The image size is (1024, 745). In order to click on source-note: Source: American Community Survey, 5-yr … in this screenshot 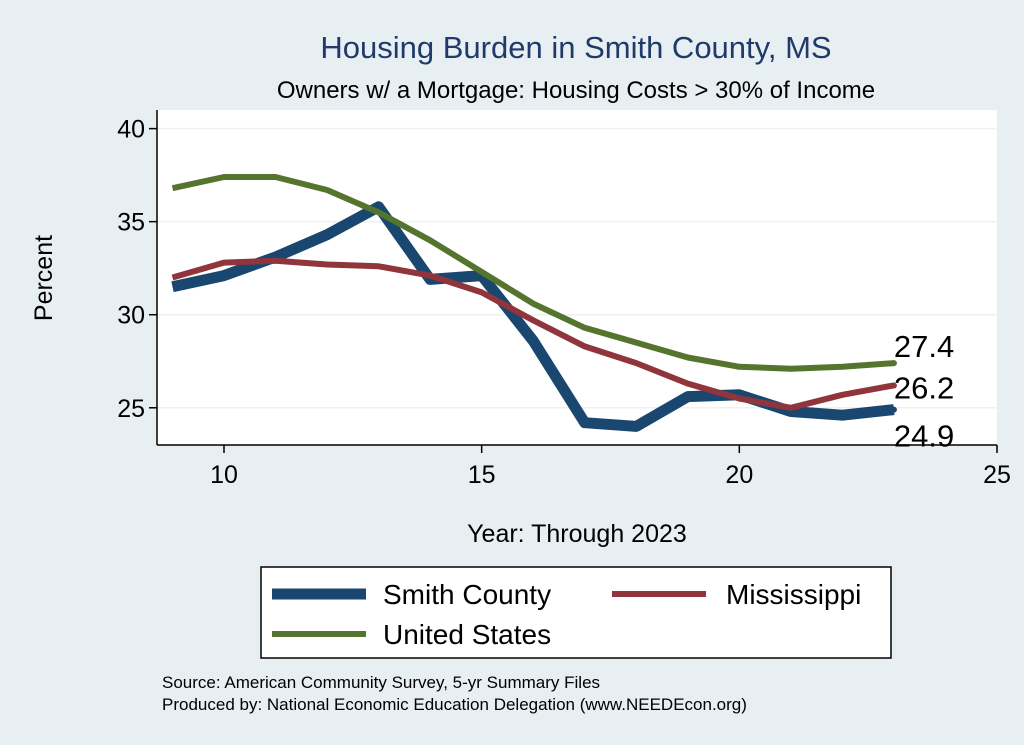, I will do `click(381, 682)`.